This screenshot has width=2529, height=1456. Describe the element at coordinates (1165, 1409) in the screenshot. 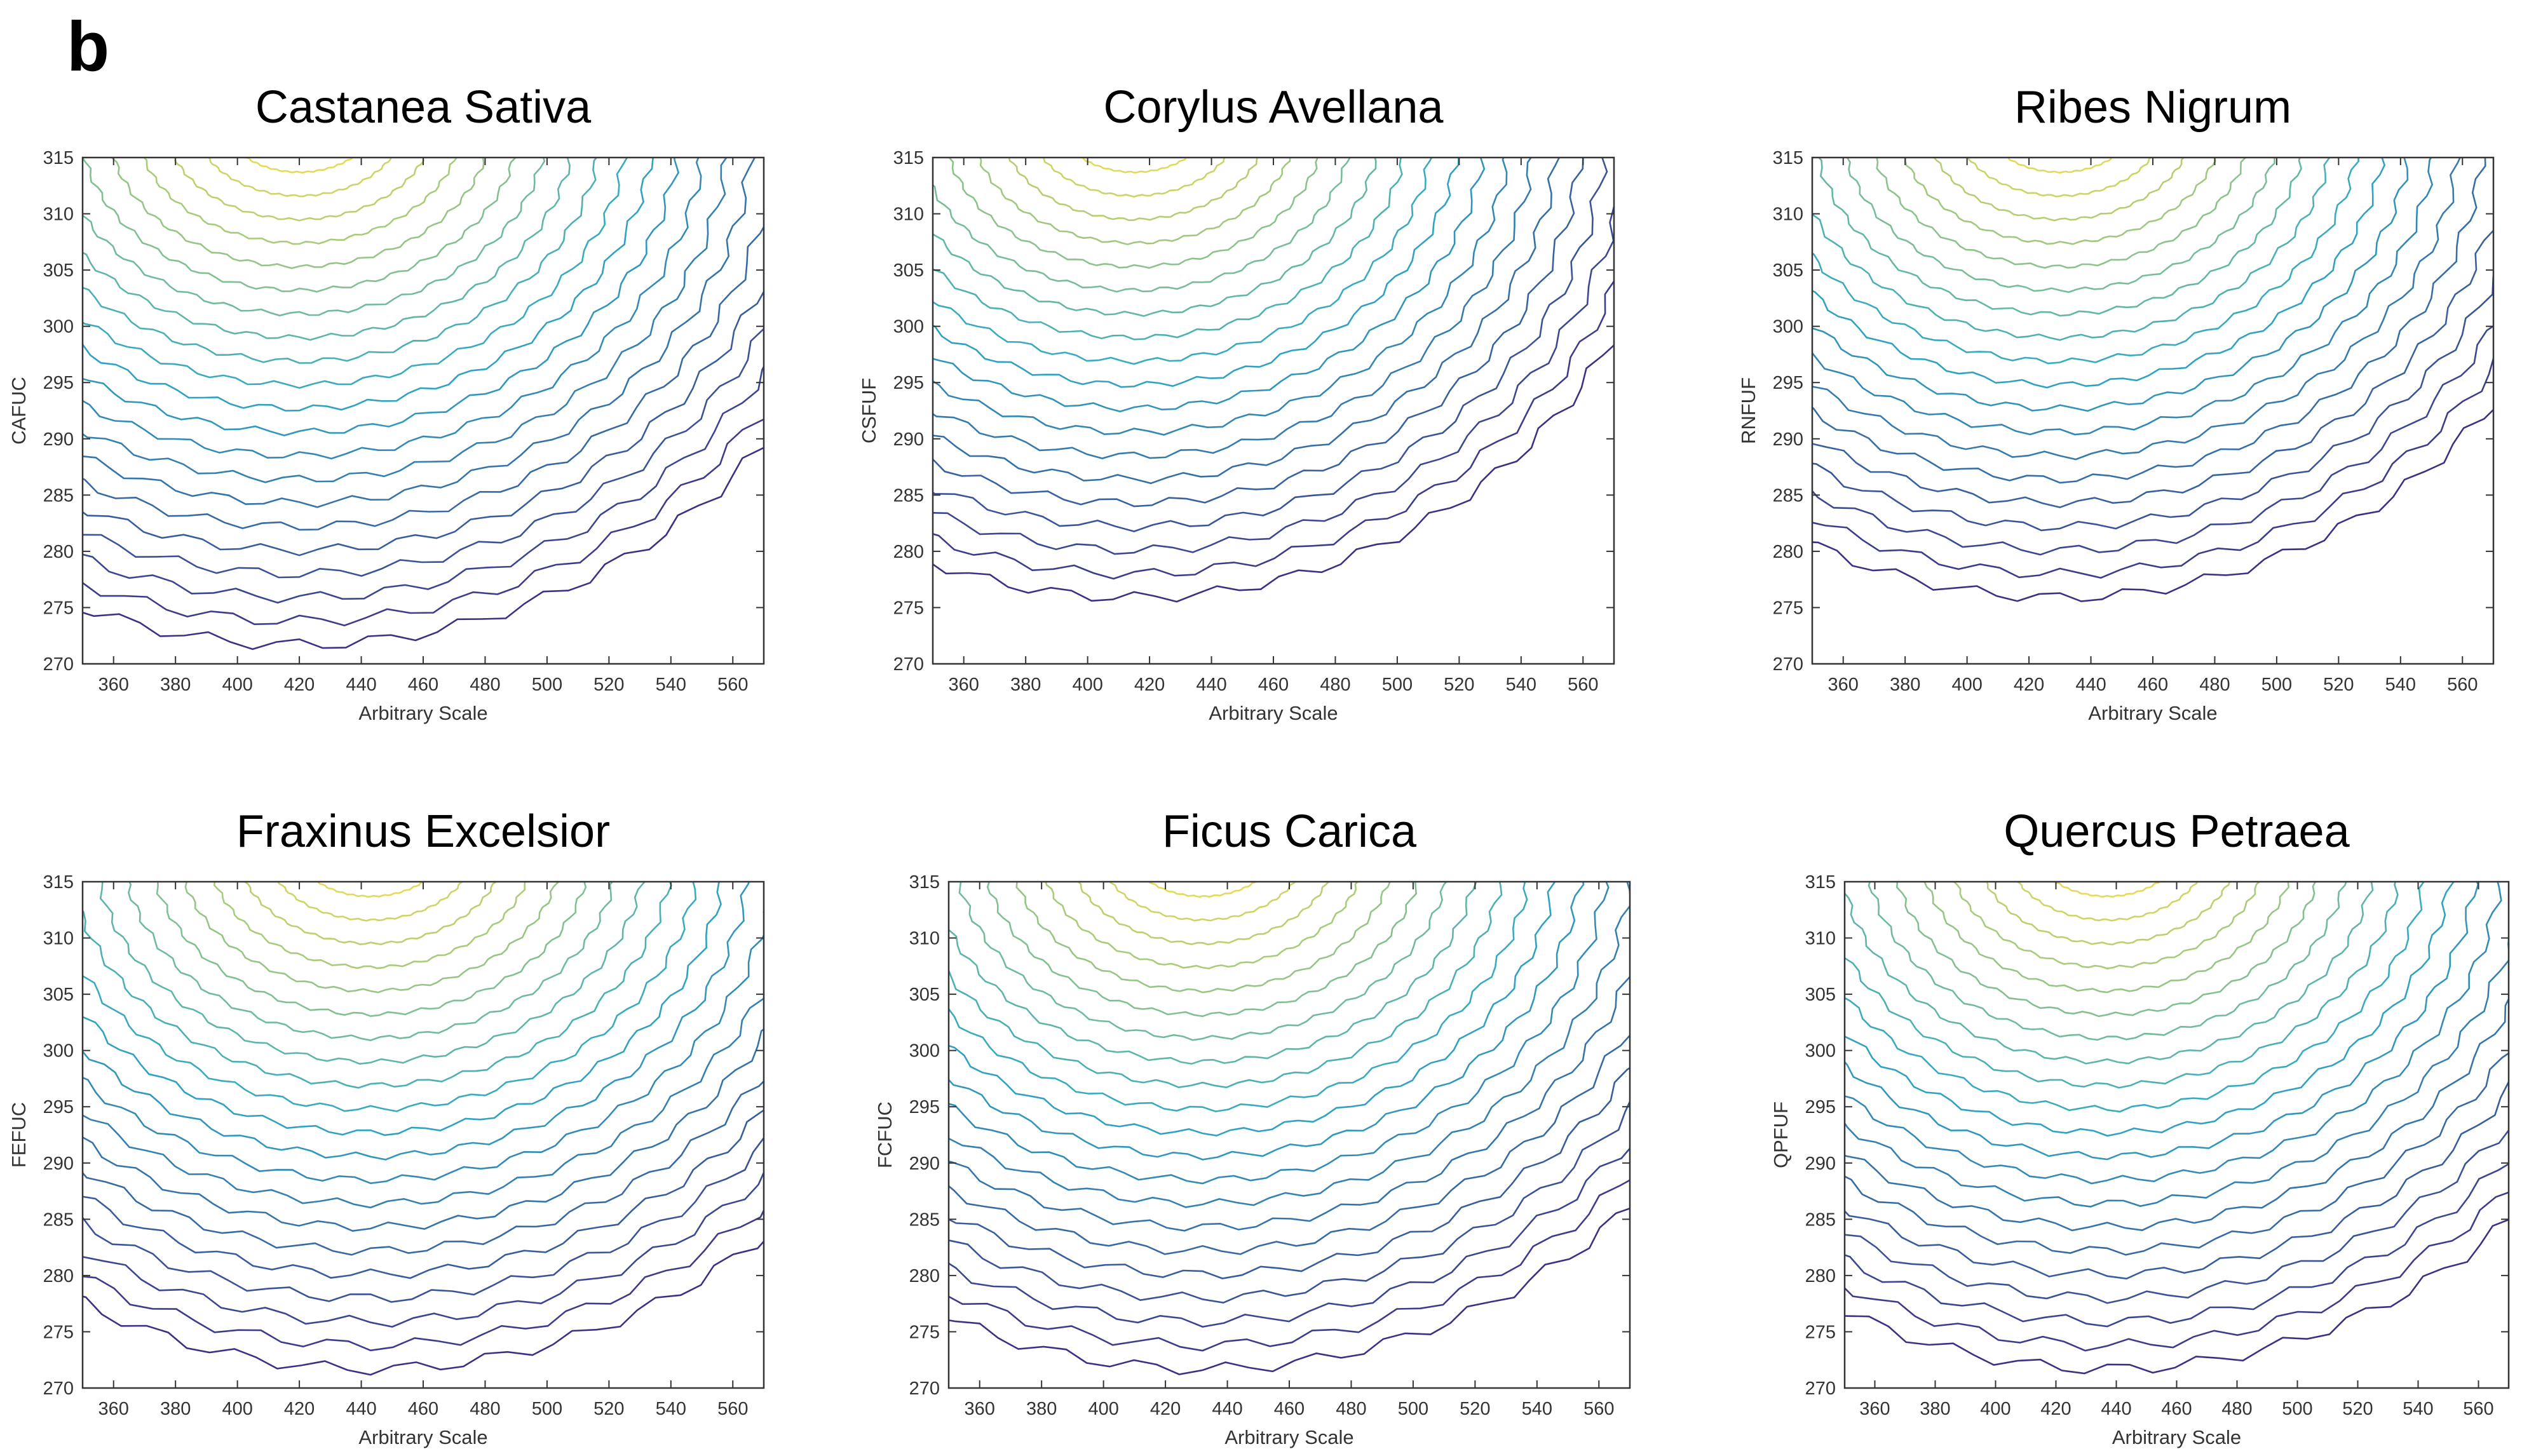

I see `x-tick-label: 420` at that location.